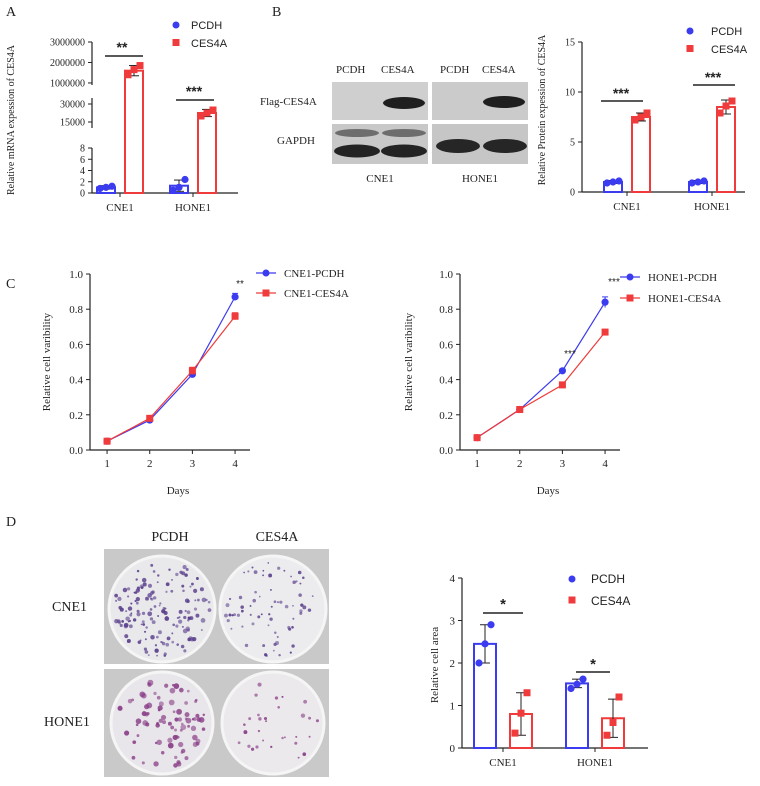  I want to click on A-y-tick-label-0-4: 8, so click(82, 149).